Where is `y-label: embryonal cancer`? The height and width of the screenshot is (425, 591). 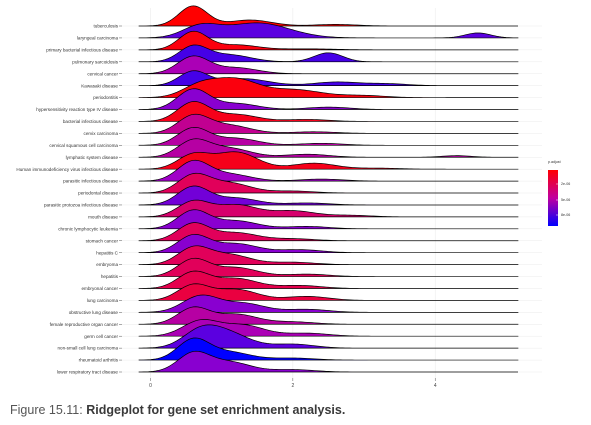 y-label: embryonal cancer is located at coordinates (99, 288).